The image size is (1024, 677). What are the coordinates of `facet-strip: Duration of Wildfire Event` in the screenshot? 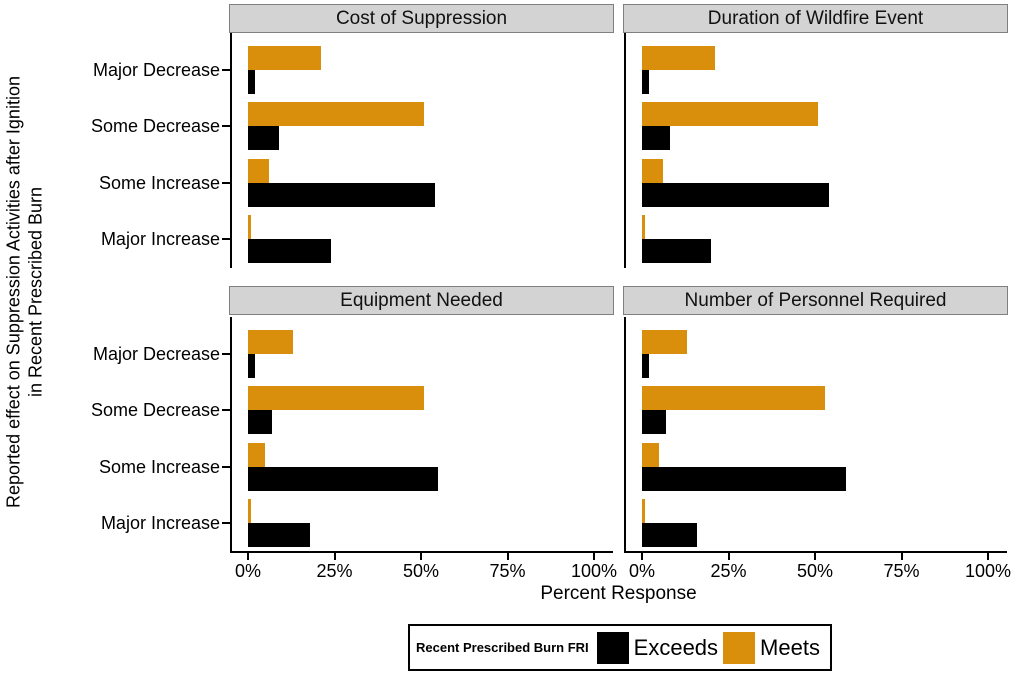 It's located at (815, 18).